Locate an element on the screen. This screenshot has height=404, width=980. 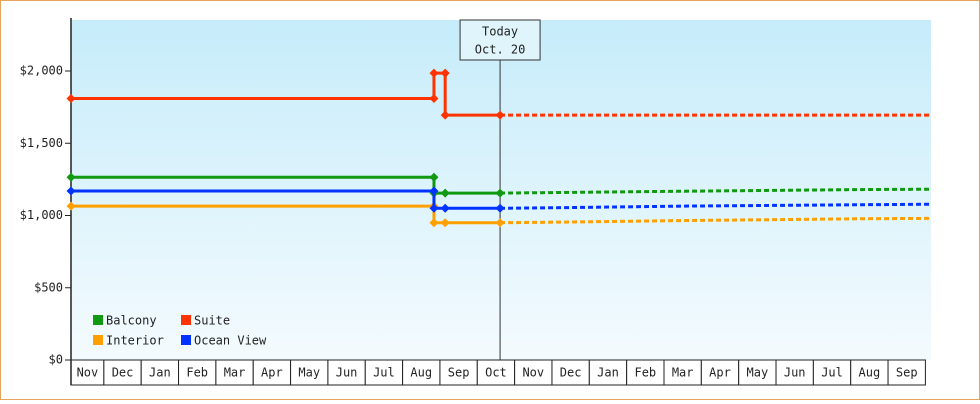
legend-label: Balcony is located at coordinates (131, 321).